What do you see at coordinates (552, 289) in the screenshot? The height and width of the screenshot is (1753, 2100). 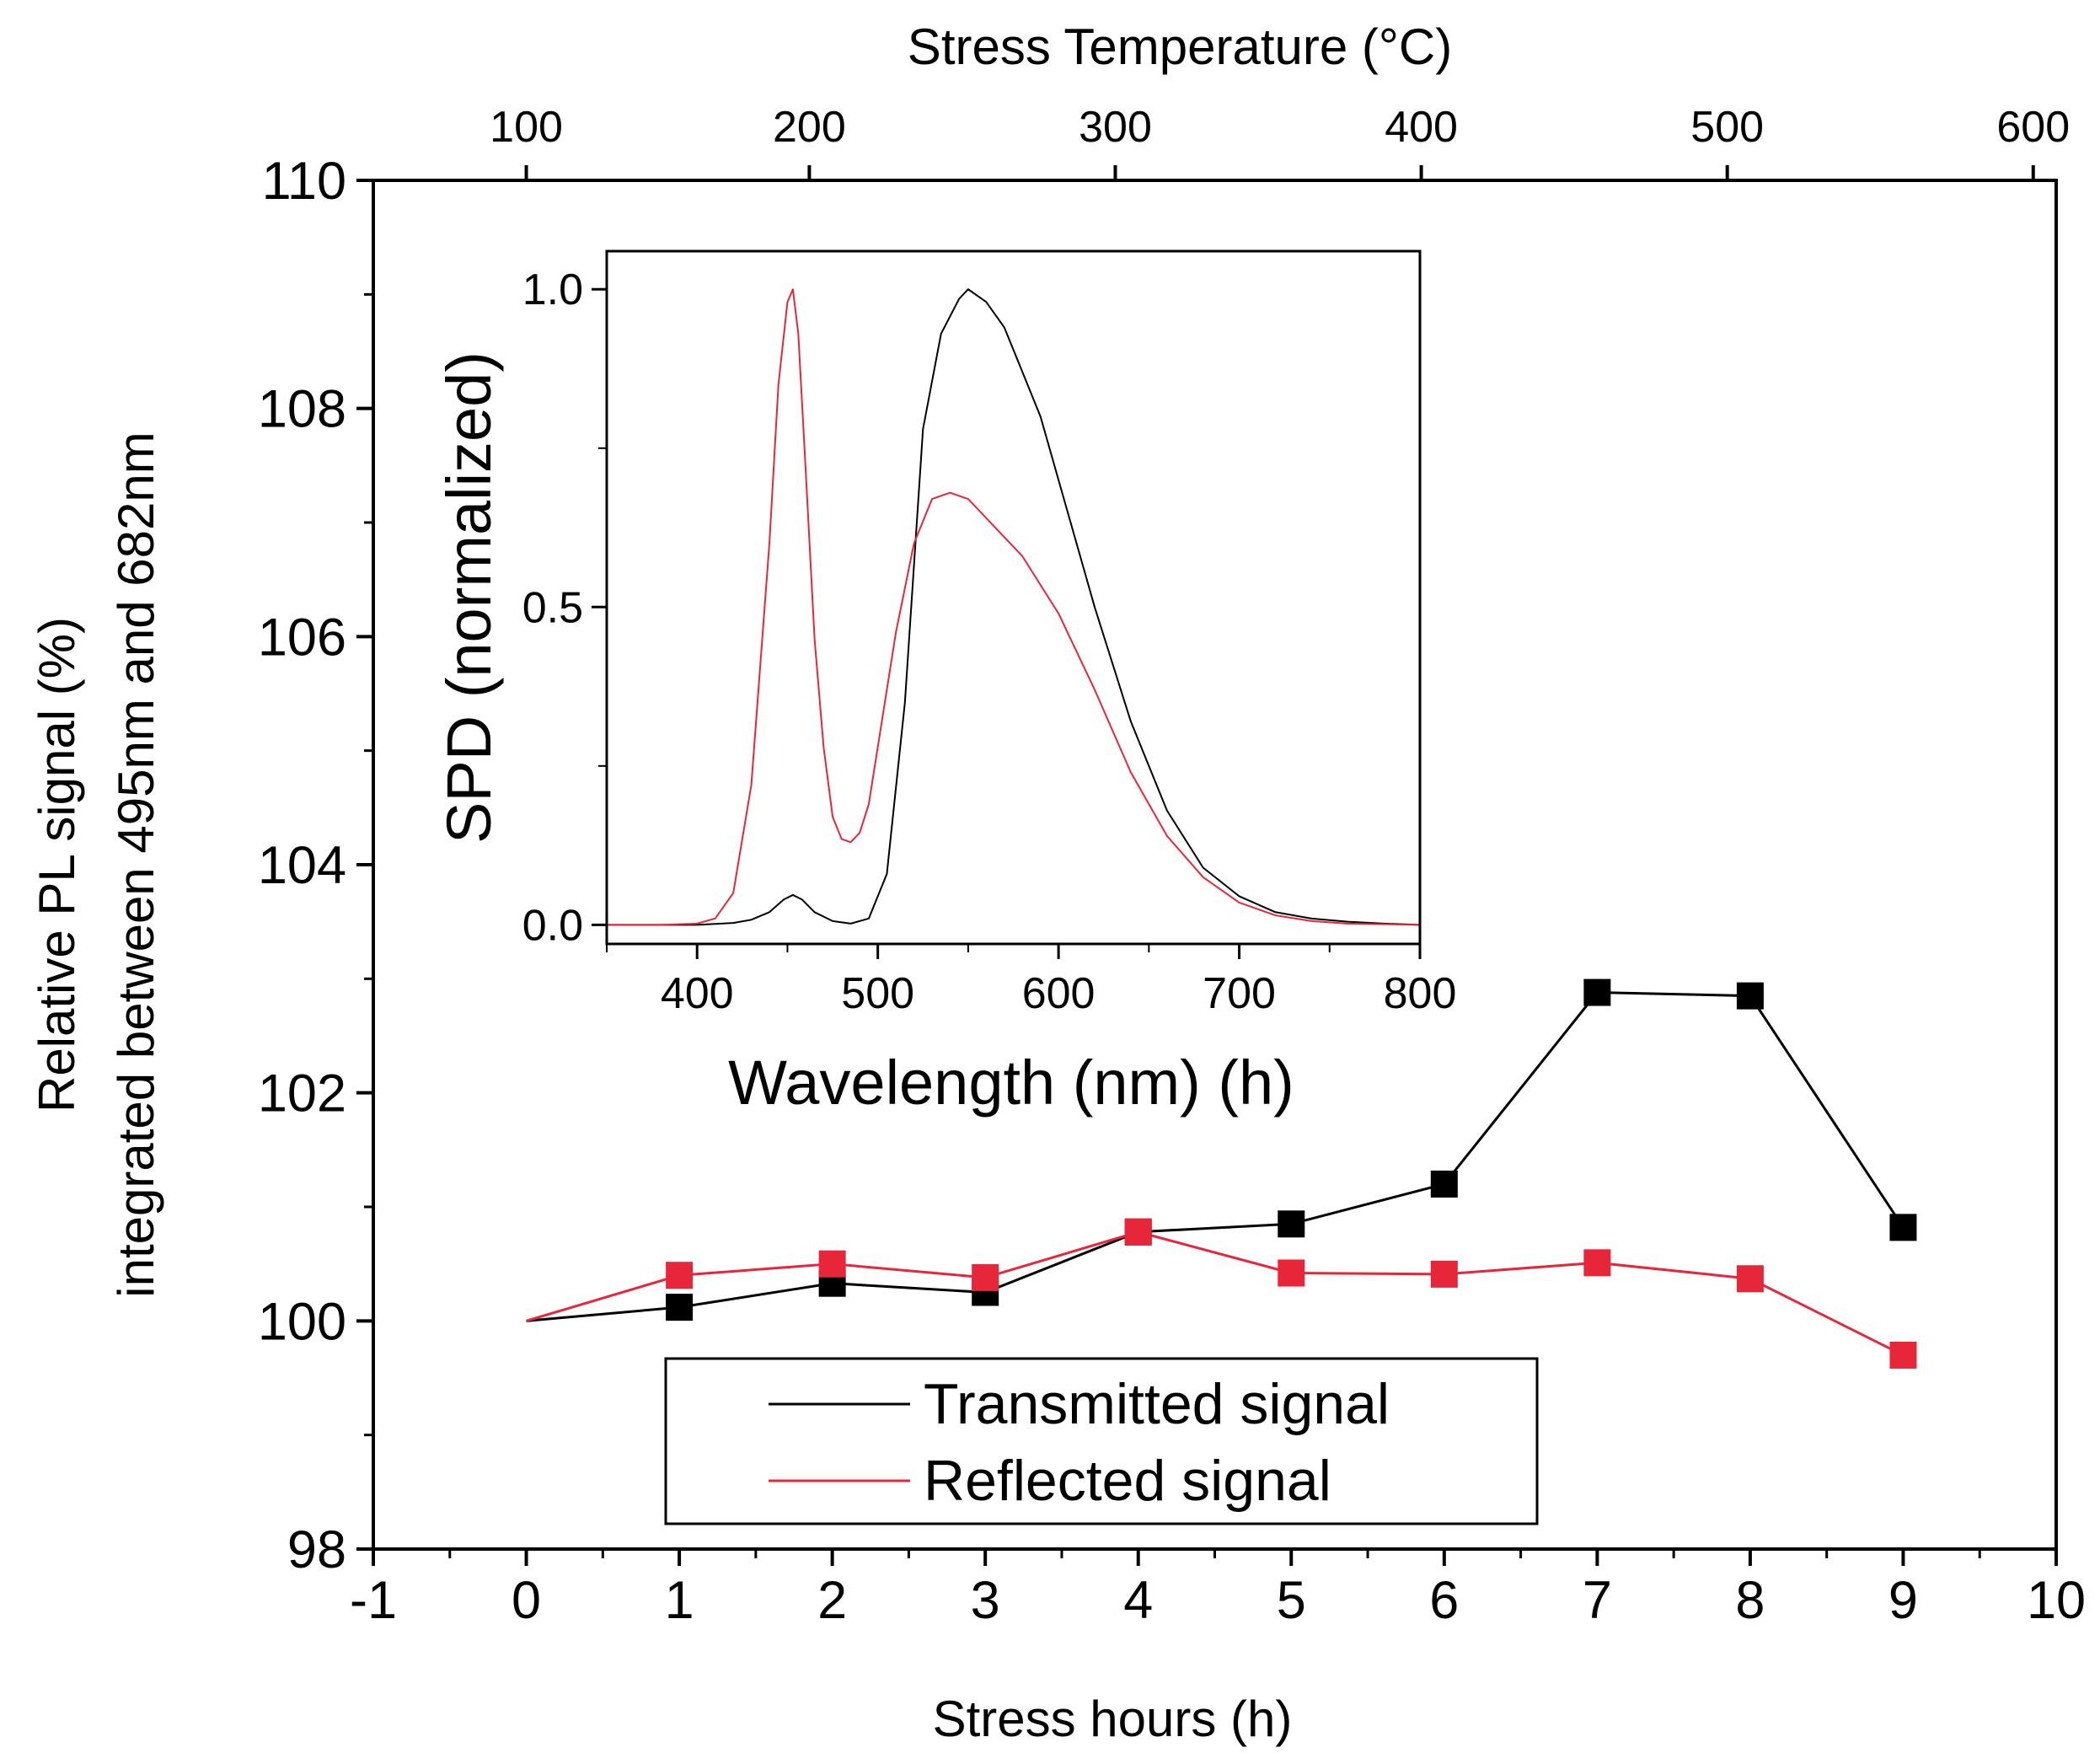 I see `inset-y-tick-label: 1.0` at bounding box center [552, 289].